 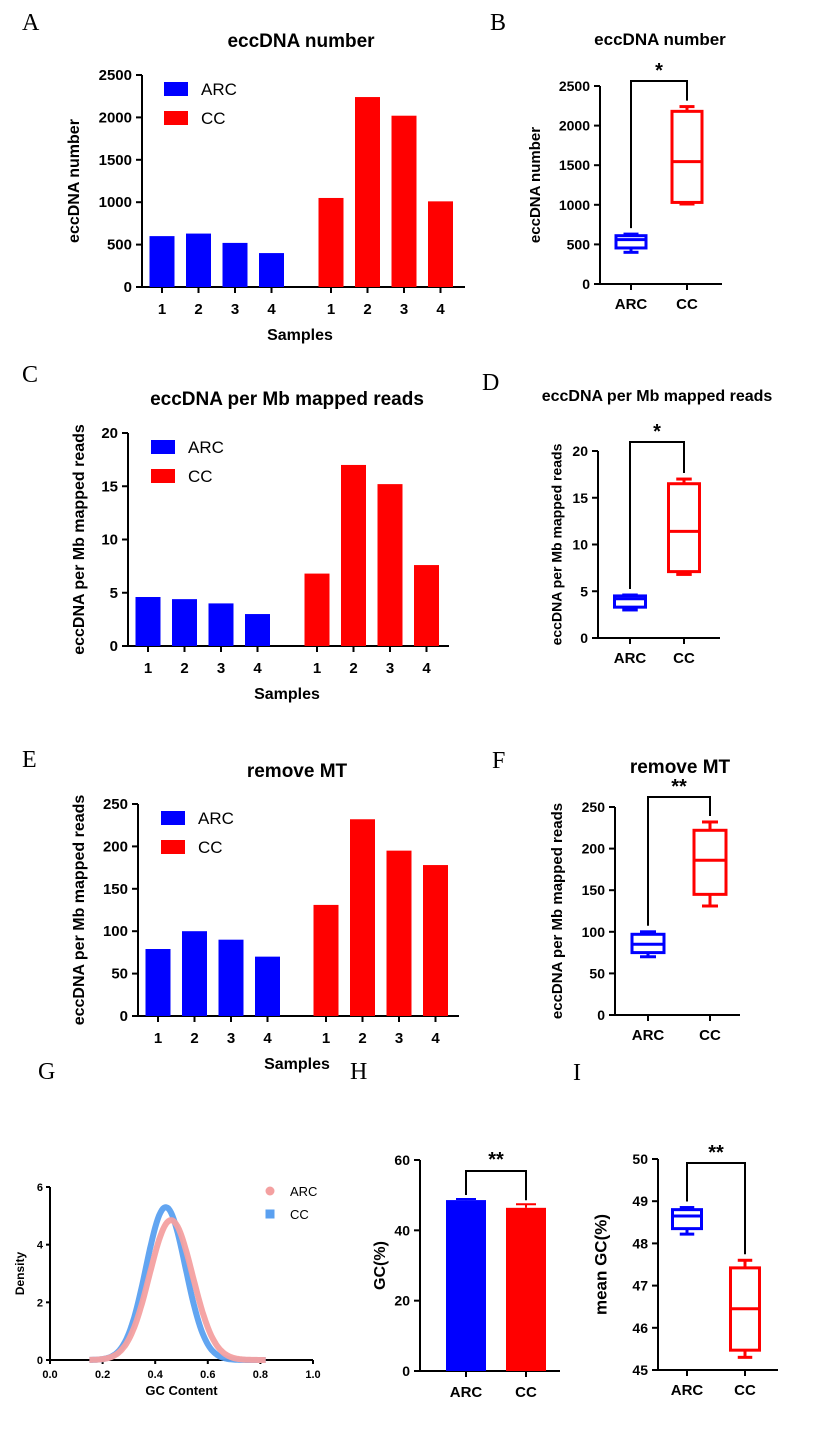 What do you see at coordinates (680, 767) in the screenshot?
I see `panel-f-title: remove MT` at bounding box center [680, 767].